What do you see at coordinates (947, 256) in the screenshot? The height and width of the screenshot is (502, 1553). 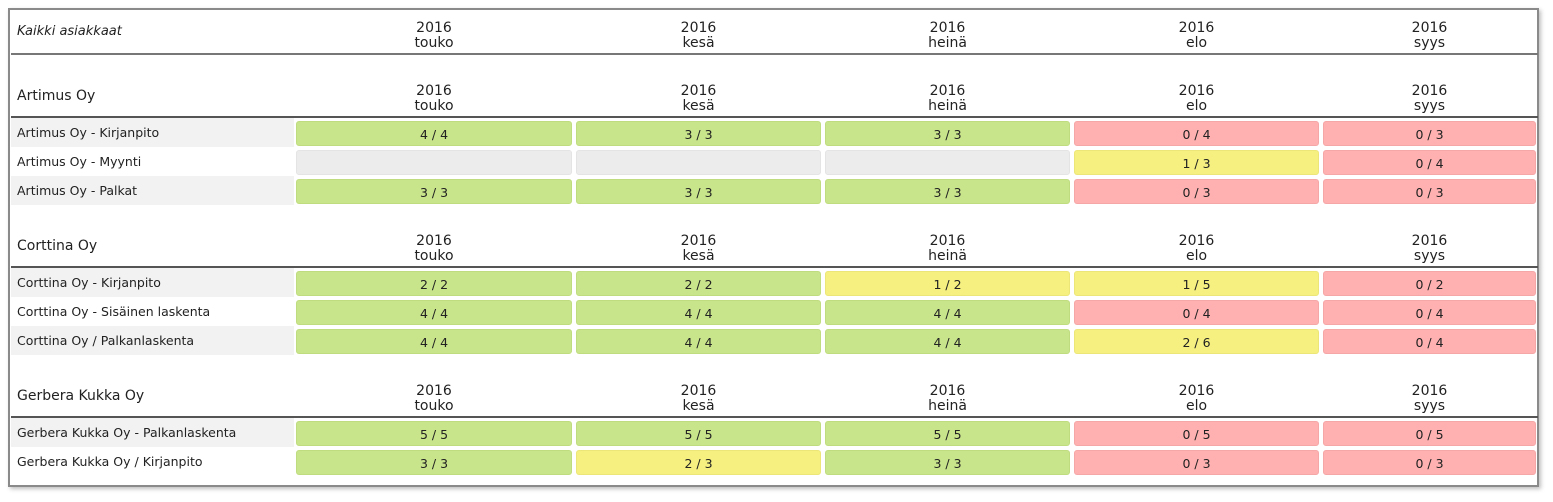 I see `month-name: heinä` at bounding box center [947, 256].